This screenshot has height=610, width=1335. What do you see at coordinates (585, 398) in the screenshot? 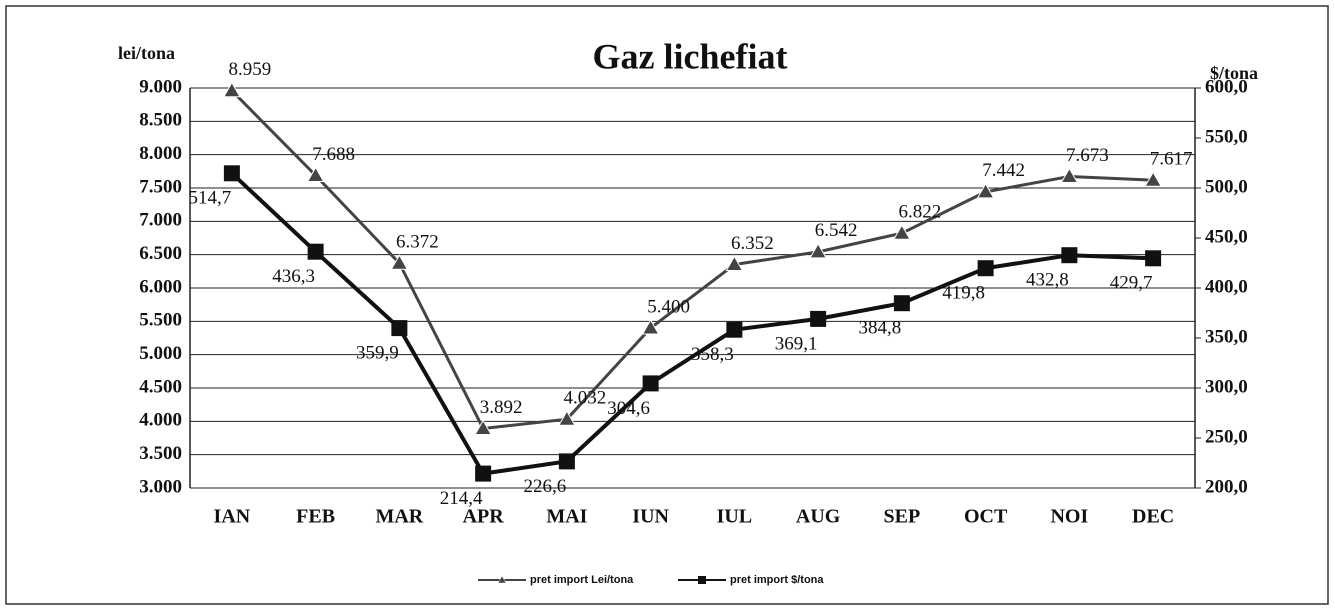
I see `data-label: 4.032` at bounding box center [585, 398].